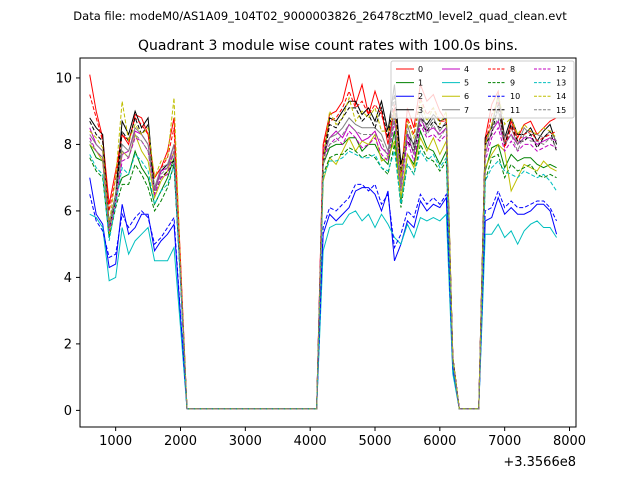 This screenshot has height=480, width=640. What do you see at coordinates (115, 441) in the screenshot?
I see `x-tick-label: 1000` at bounding box center [115, 441].